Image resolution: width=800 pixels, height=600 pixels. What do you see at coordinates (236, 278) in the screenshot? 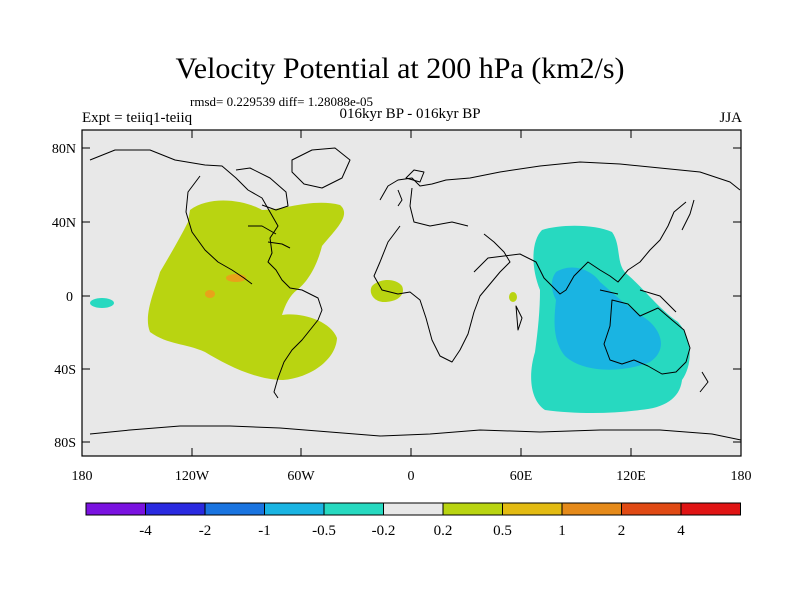
I see `central-america-local-maximum-a` at bounding box center [236, 278].